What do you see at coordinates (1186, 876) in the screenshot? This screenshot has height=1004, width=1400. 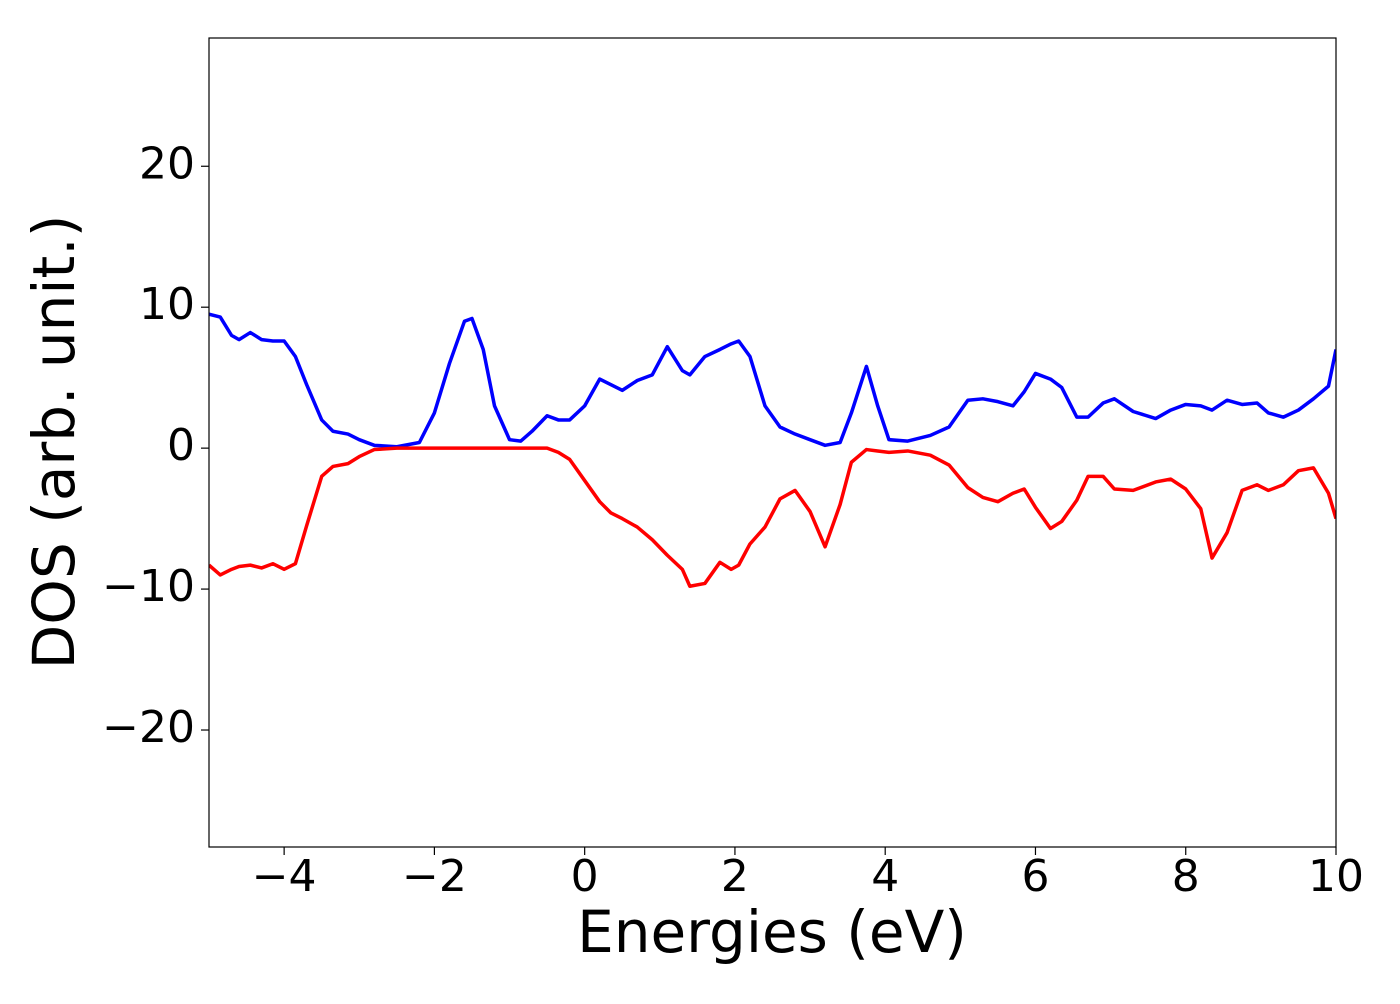 I see `x-tick-label: 8` at bounding box center [1186, 876].